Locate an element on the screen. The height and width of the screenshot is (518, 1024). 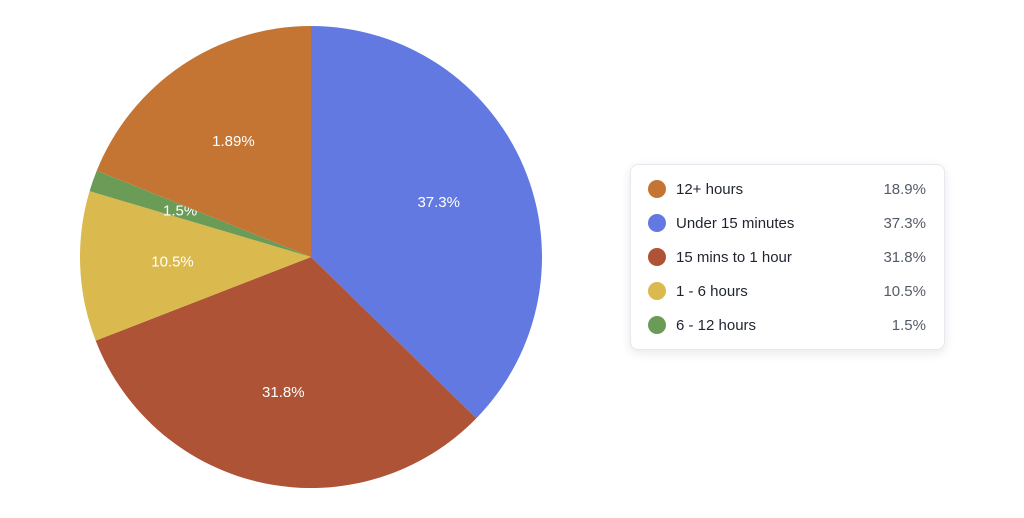
legend-value: 18.9% is located at coordinates (904, 189).